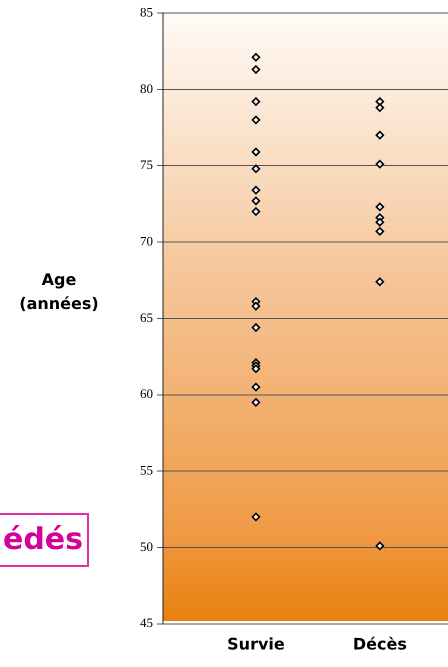 The image size is (448, 667). What do you see at coordinates (59, 292) in the screenshot?
I see `y-axis-title: Age (années)` at bounding box center [59, 292].